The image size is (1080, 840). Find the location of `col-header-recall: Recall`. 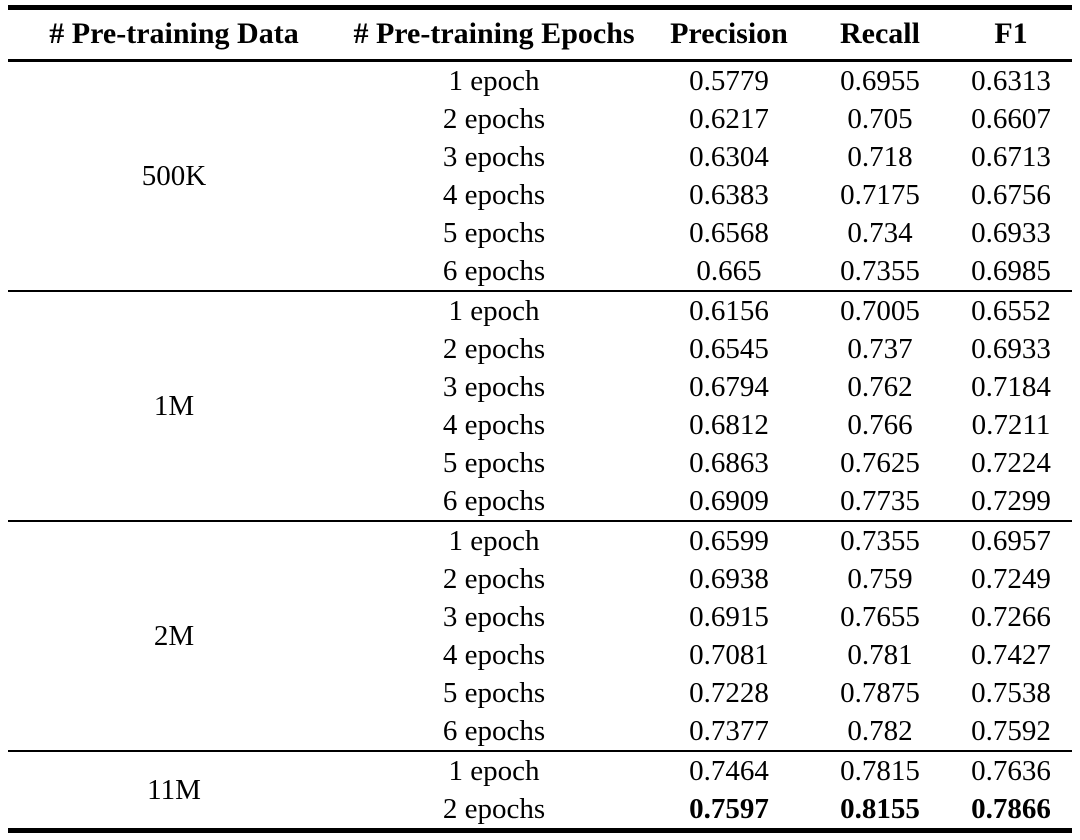

col-header-recall: Recall is located at coordinates (880, 33).